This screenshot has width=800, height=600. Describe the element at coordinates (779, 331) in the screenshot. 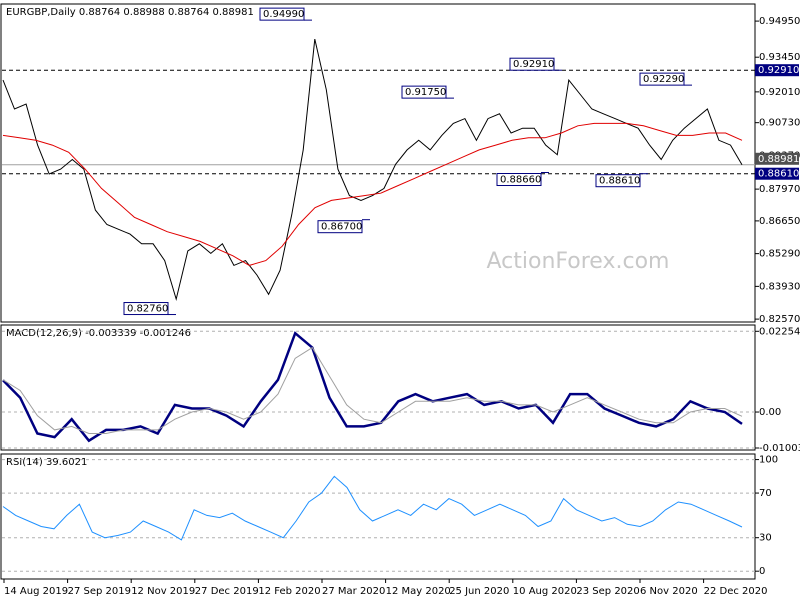

I see `y-tick-label: 0.022544` at that location.